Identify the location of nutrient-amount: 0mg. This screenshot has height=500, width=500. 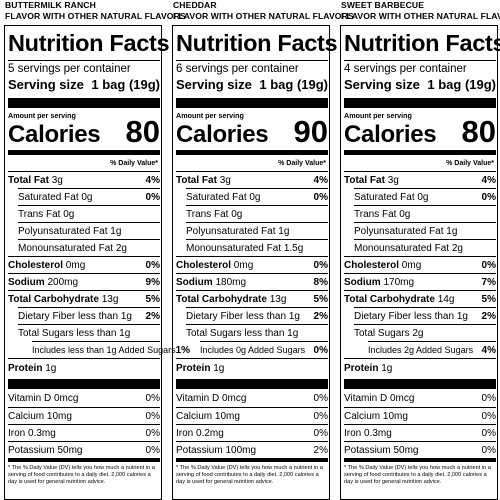
(243, 265).